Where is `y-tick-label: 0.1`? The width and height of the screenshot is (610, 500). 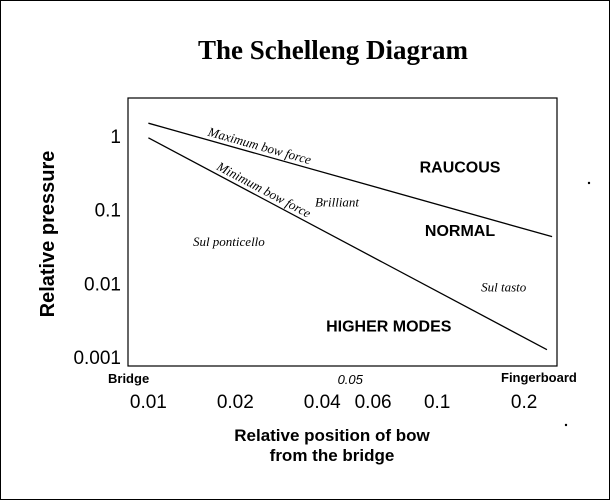 y-tick-label: 0.1 is located at coordinates (108, 211).